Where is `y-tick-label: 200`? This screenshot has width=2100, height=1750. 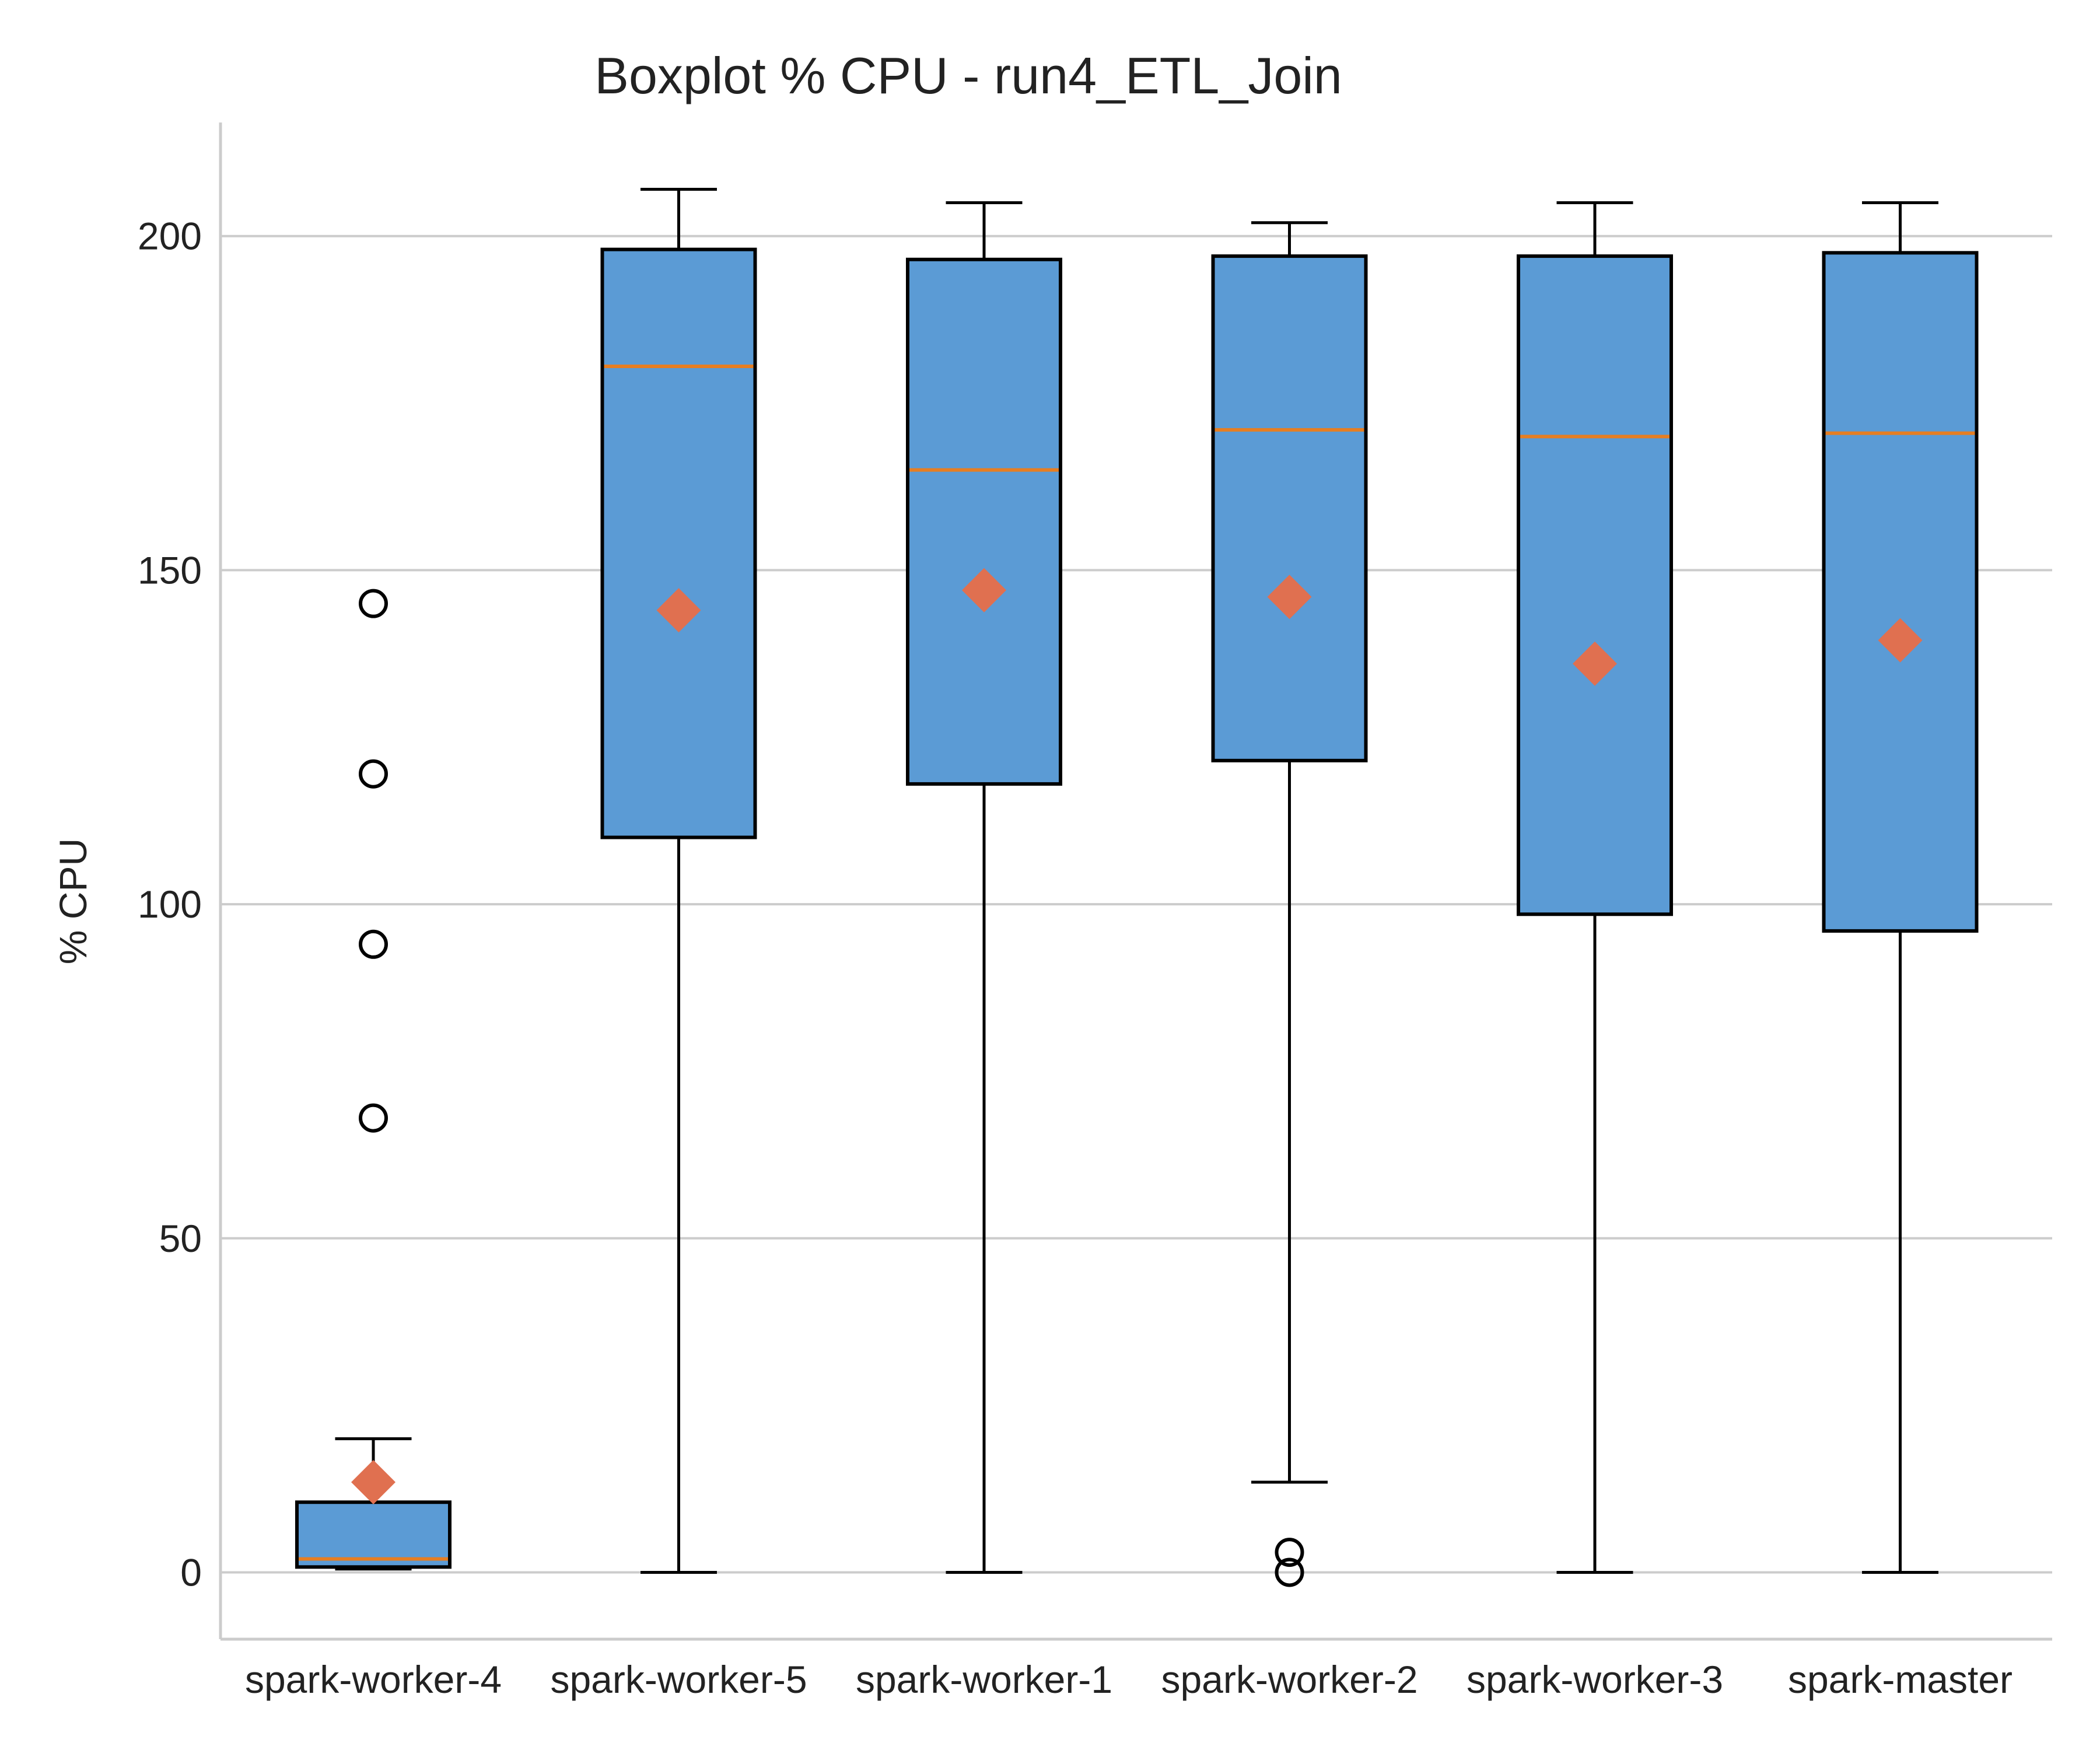 y-tick-label: 200 is located at coordinates (170, 236).